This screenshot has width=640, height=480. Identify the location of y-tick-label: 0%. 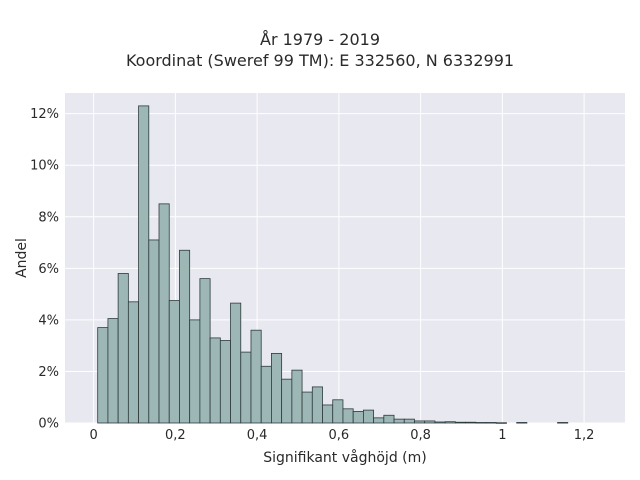
(48, 424).